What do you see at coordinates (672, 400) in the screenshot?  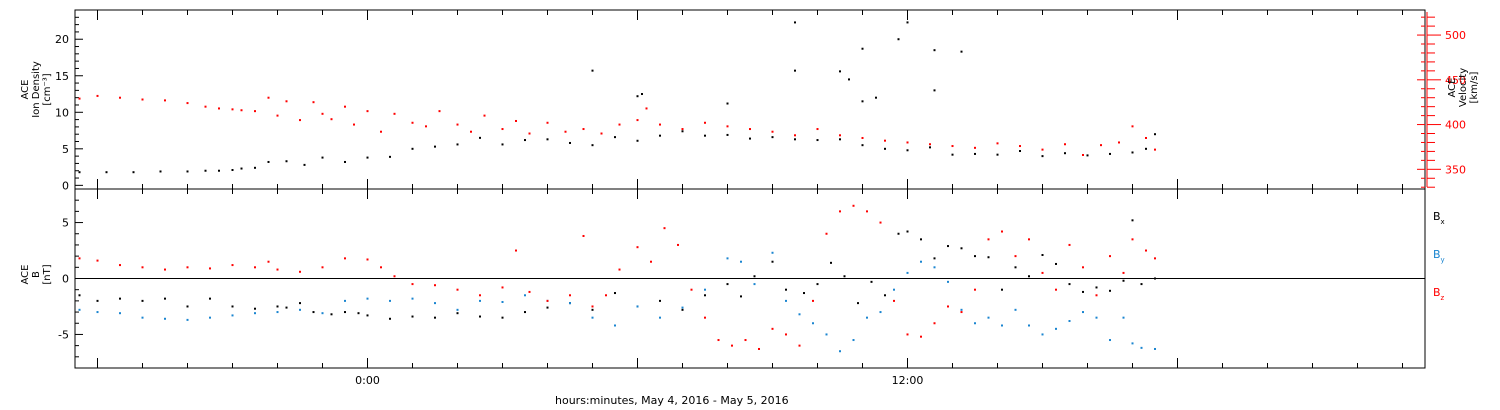 I see `footer-label: hours:minutes, May 4, 2016 - May 5, 2016` at bounding box center [672, 400].